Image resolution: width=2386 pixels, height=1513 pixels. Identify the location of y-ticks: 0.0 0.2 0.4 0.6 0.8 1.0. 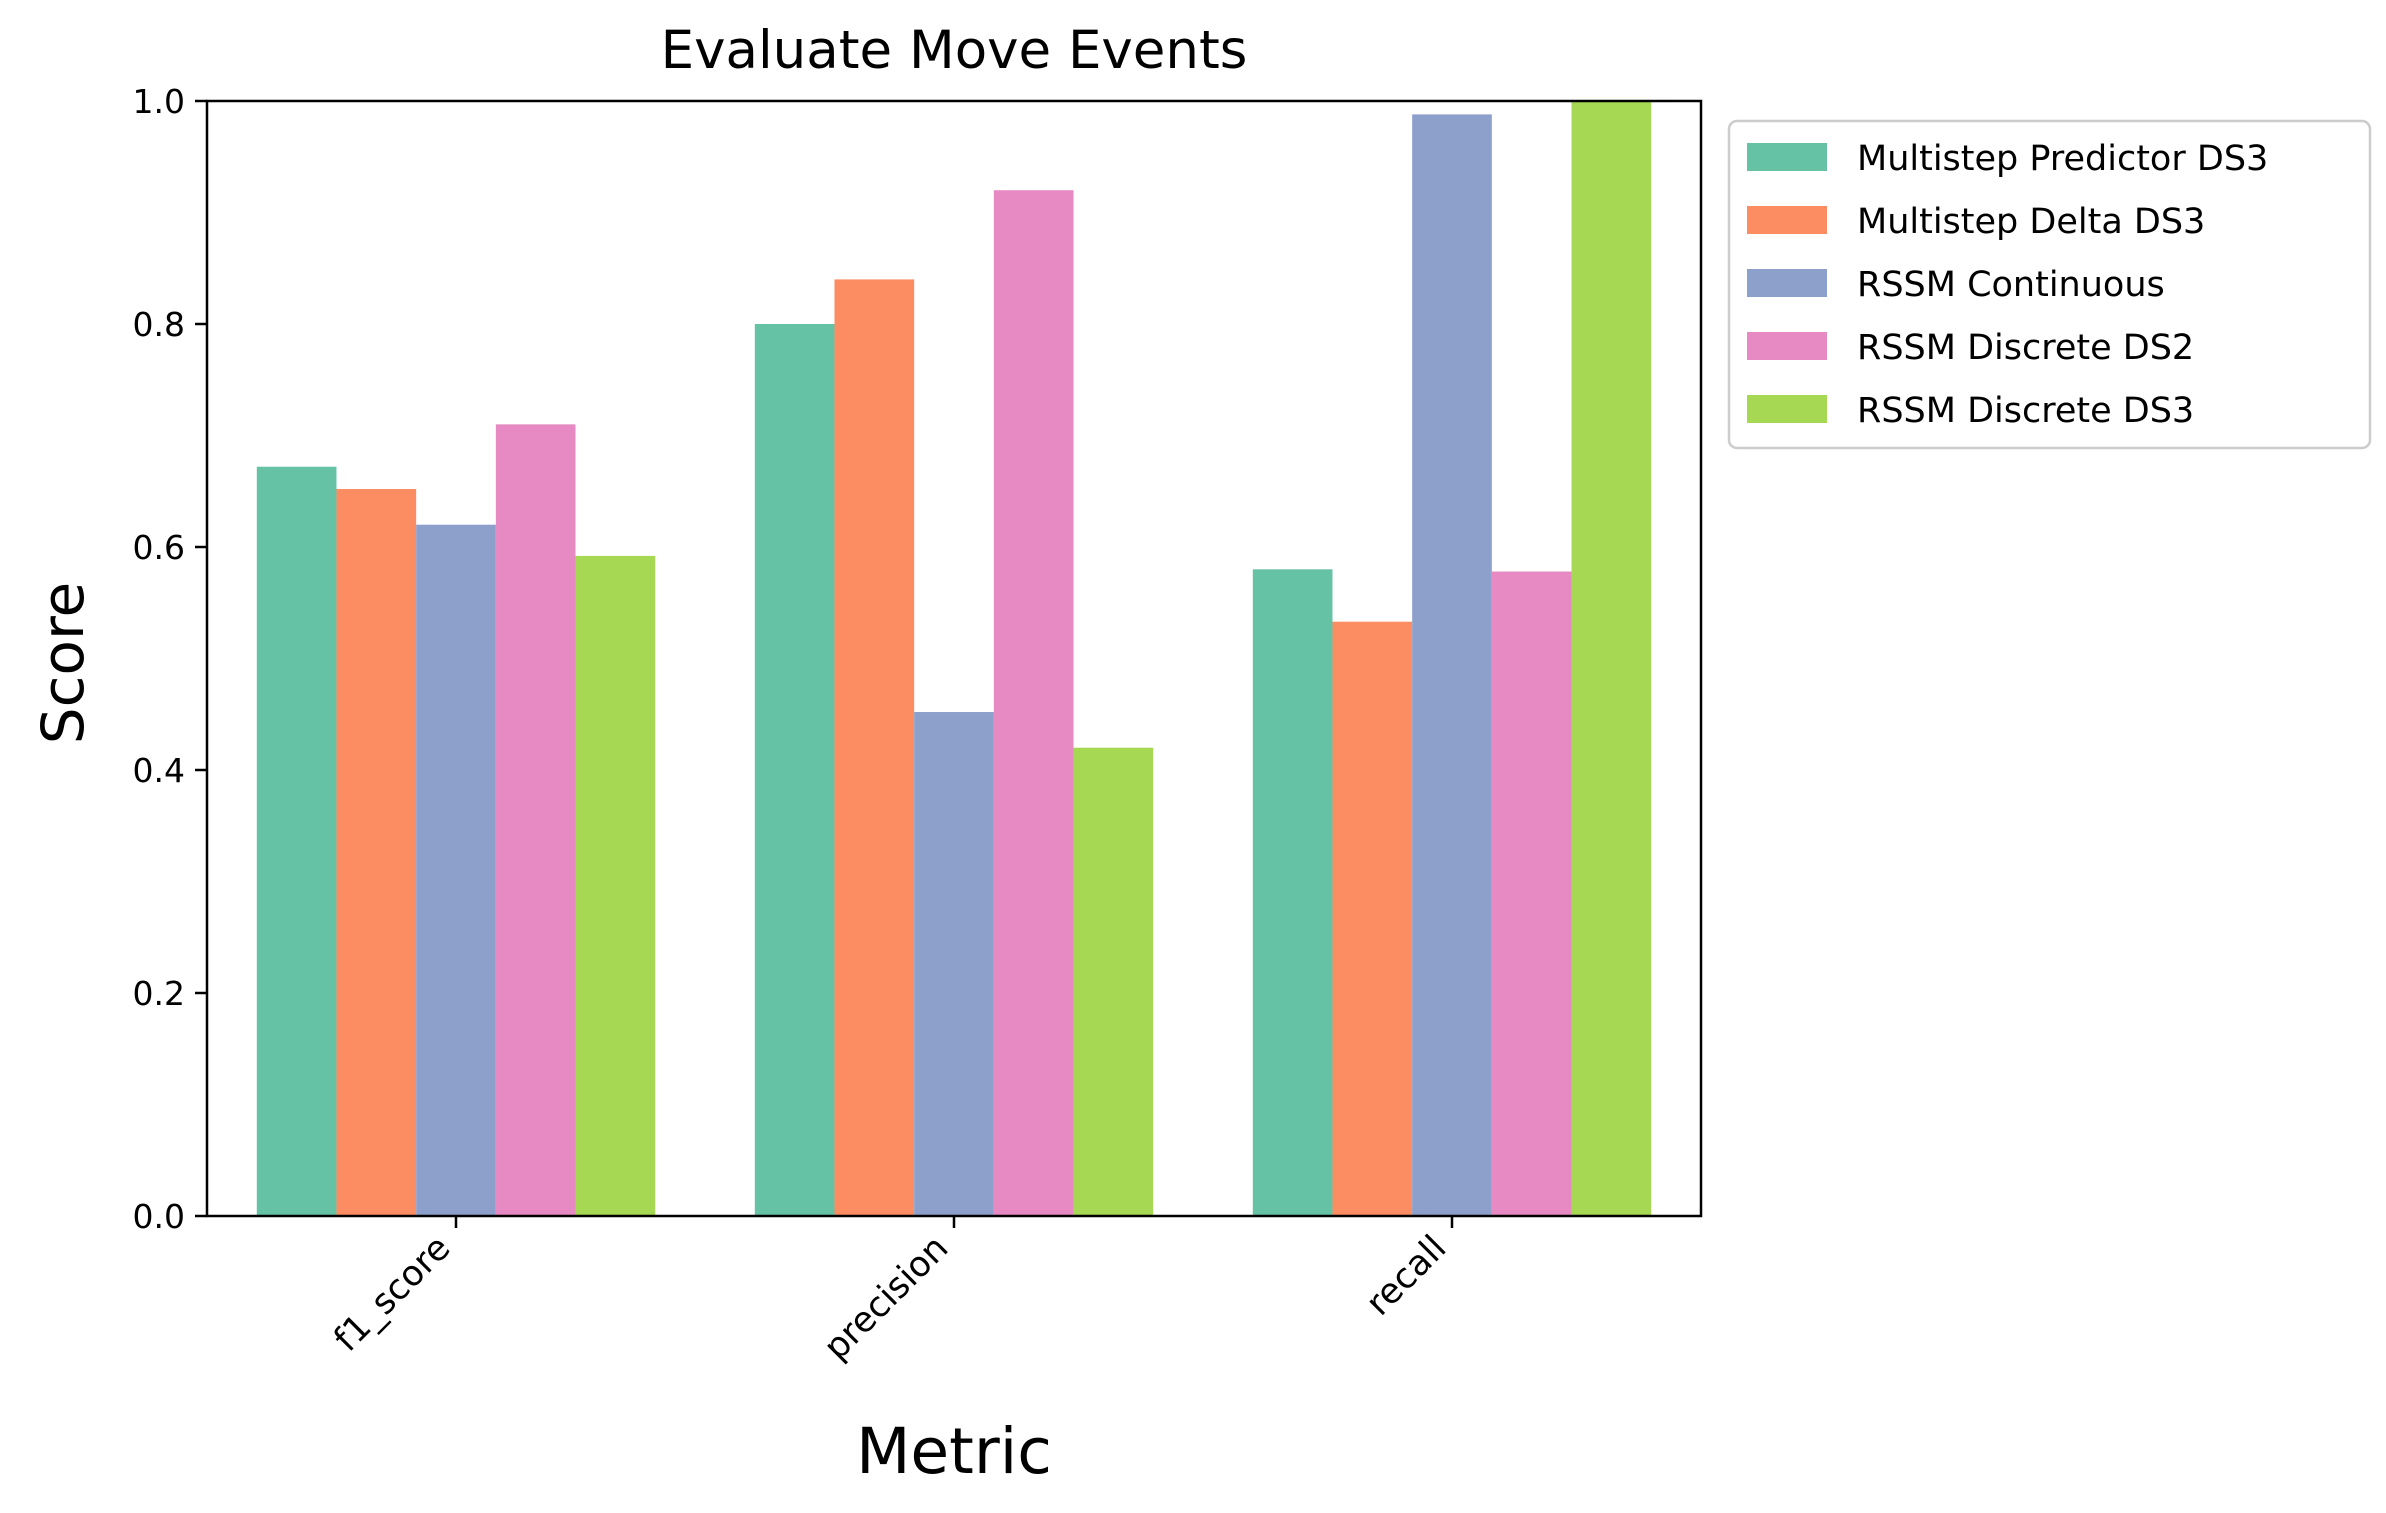
(170, 659).